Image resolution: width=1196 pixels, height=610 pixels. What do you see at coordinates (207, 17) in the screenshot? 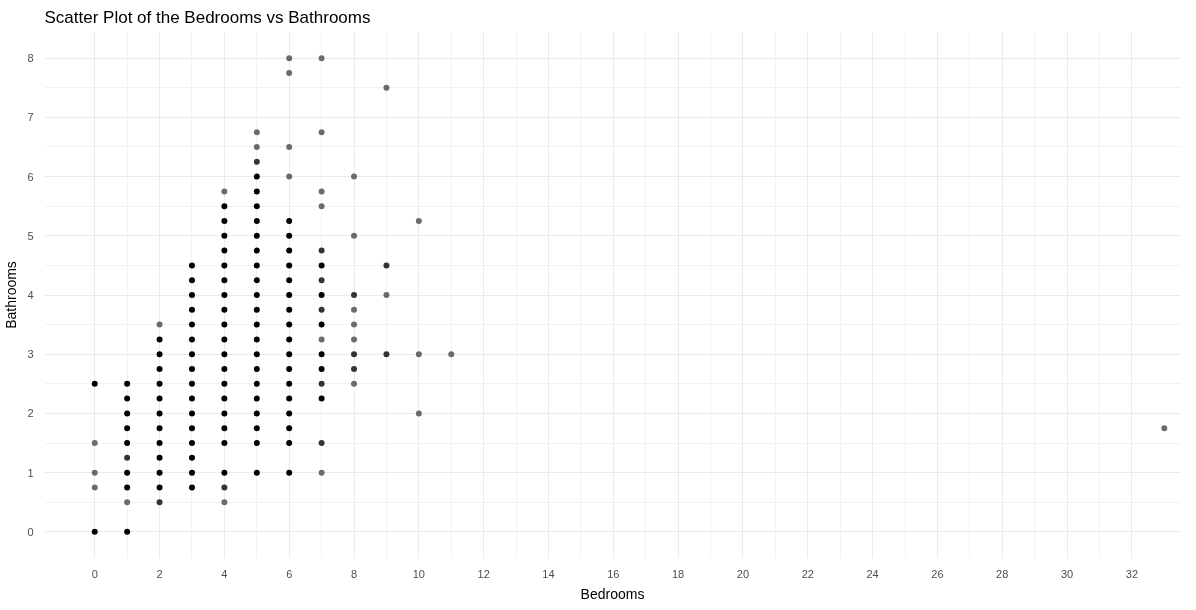
I see `chart-title: Scatter Plot of the Bedrooms vs Bathrooms` at bounding box center [207, 17].